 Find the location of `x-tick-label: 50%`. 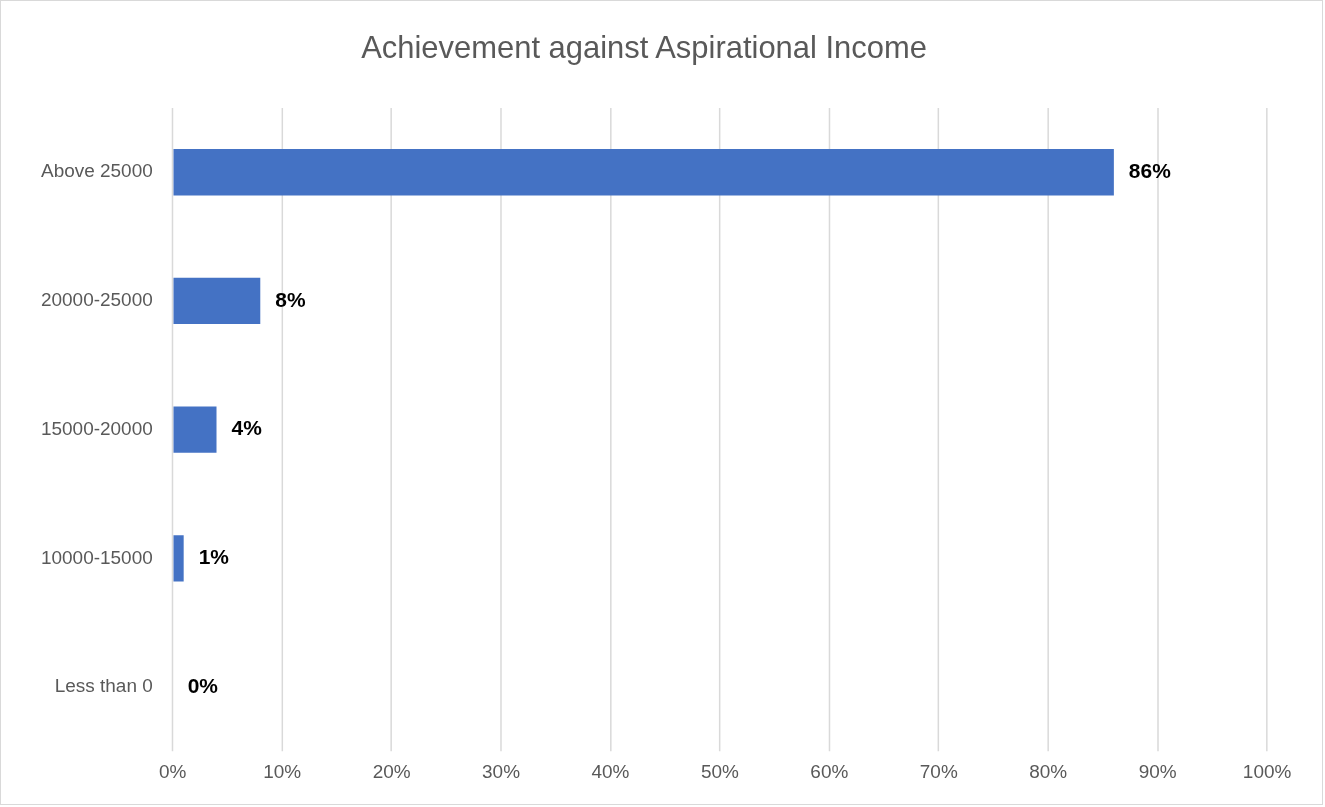

x-tick-label: 50% is located at coordinates (720, 771).